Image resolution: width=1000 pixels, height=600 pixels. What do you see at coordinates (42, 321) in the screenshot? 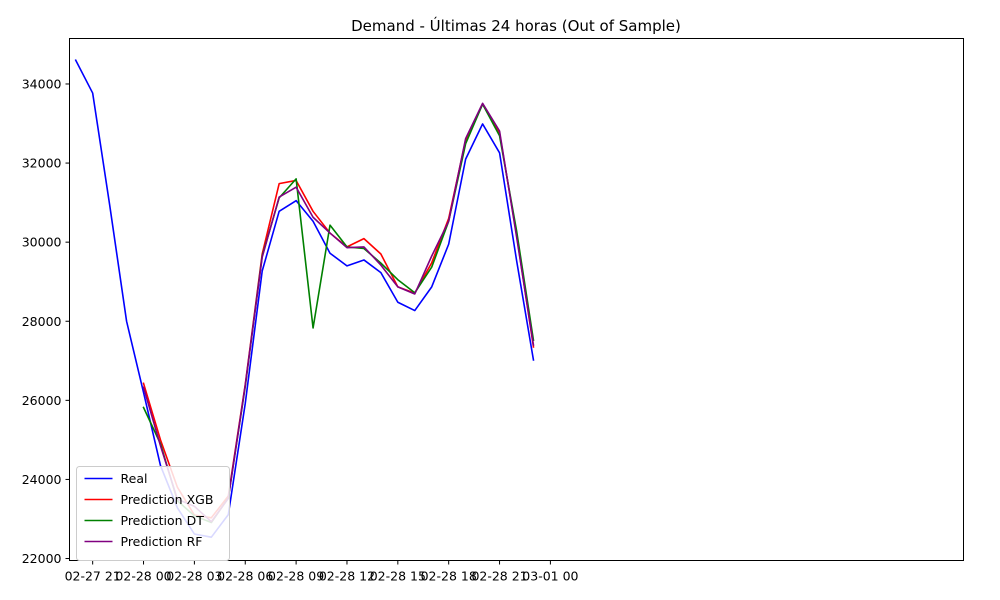
I see `y-tick-label: 28000` at bounding box center [42, 321].